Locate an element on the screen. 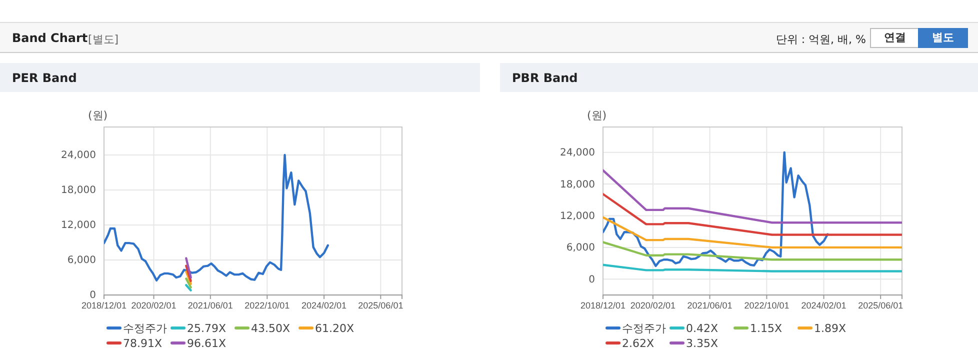 This screenshot has height=361, width=978. legend-label: 25.79X is located at coordinates (206, 328).